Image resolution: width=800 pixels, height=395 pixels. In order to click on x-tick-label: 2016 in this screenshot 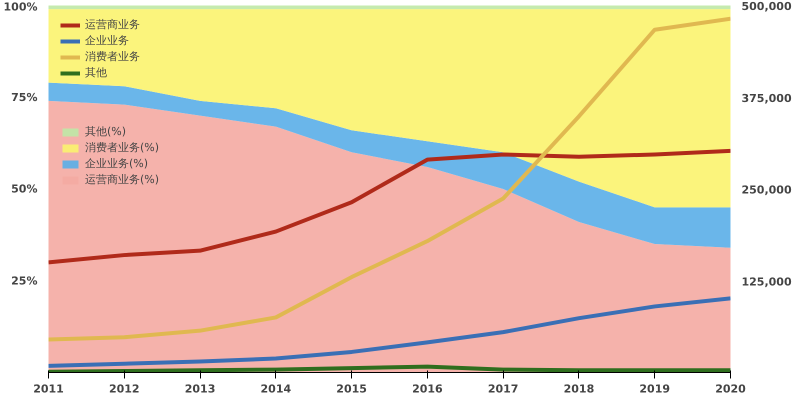, I will do `click(428, 388)`.